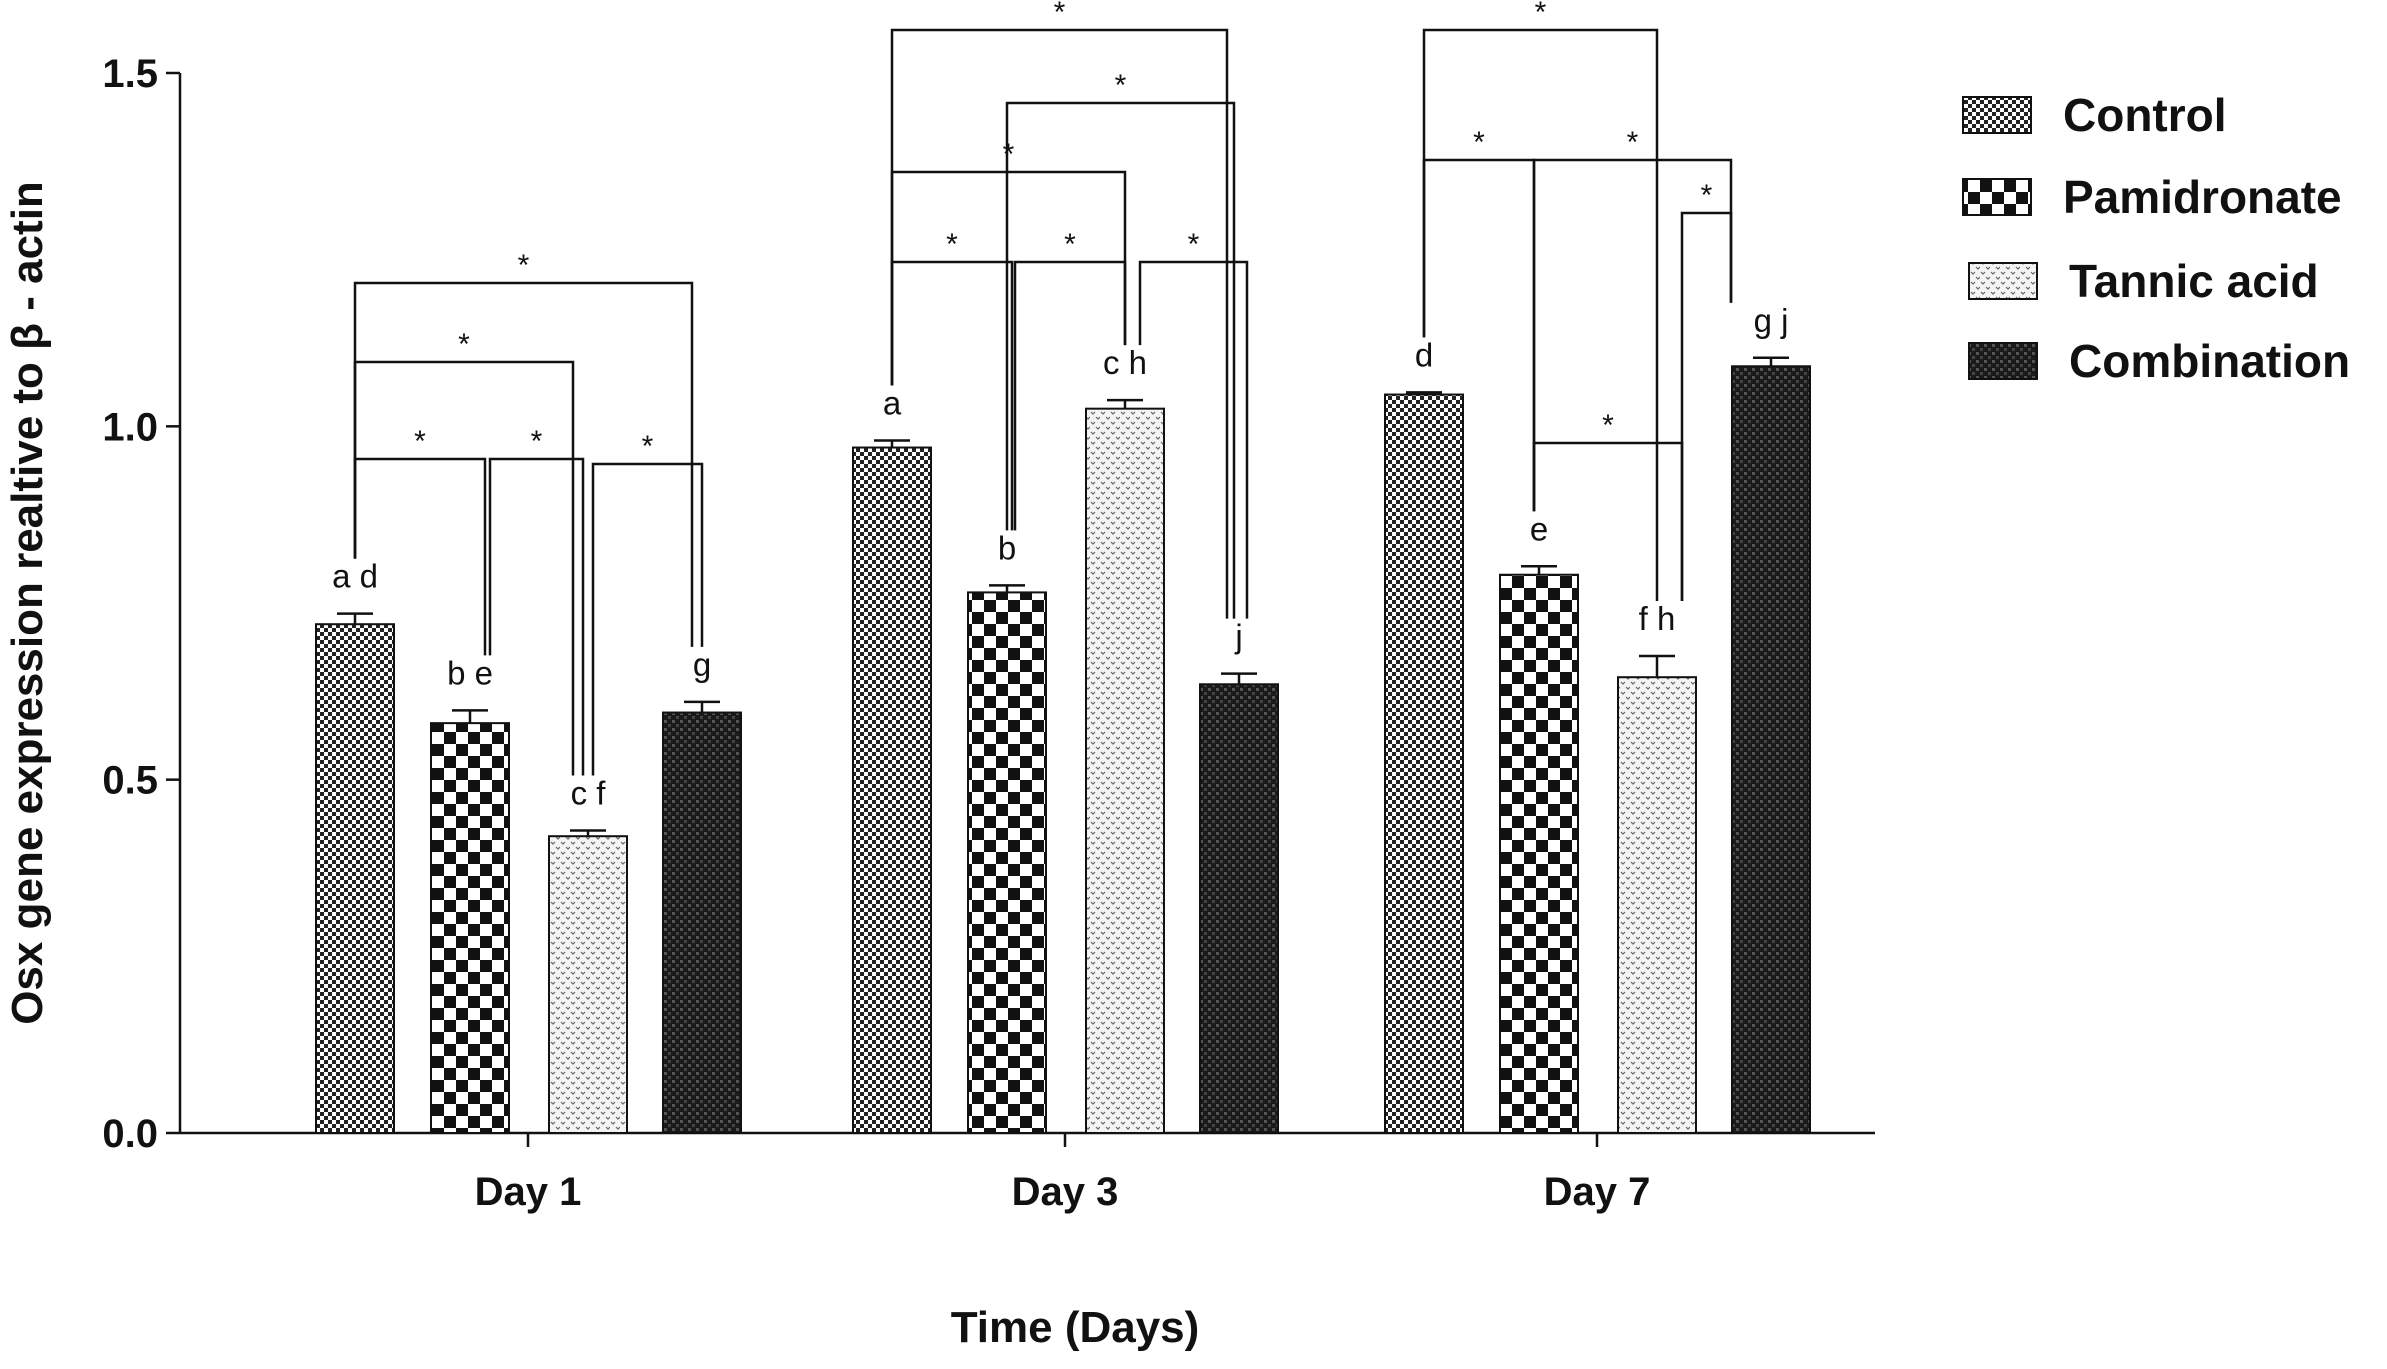 This screenshot has height=1369, width=2387. I want to click on x-ticks: Day 1 Day 3 Day 7, so click(1063, 1173).